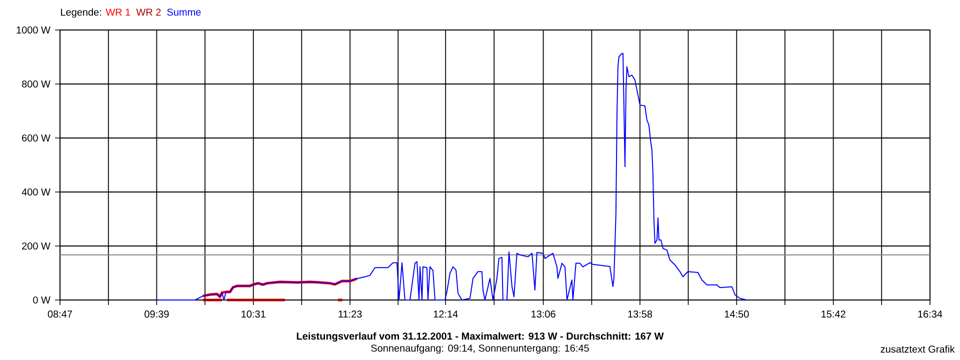  Describe the element at coordinates (81, 13) in the screenshot. I see `legend-title: Legende:` at that location.